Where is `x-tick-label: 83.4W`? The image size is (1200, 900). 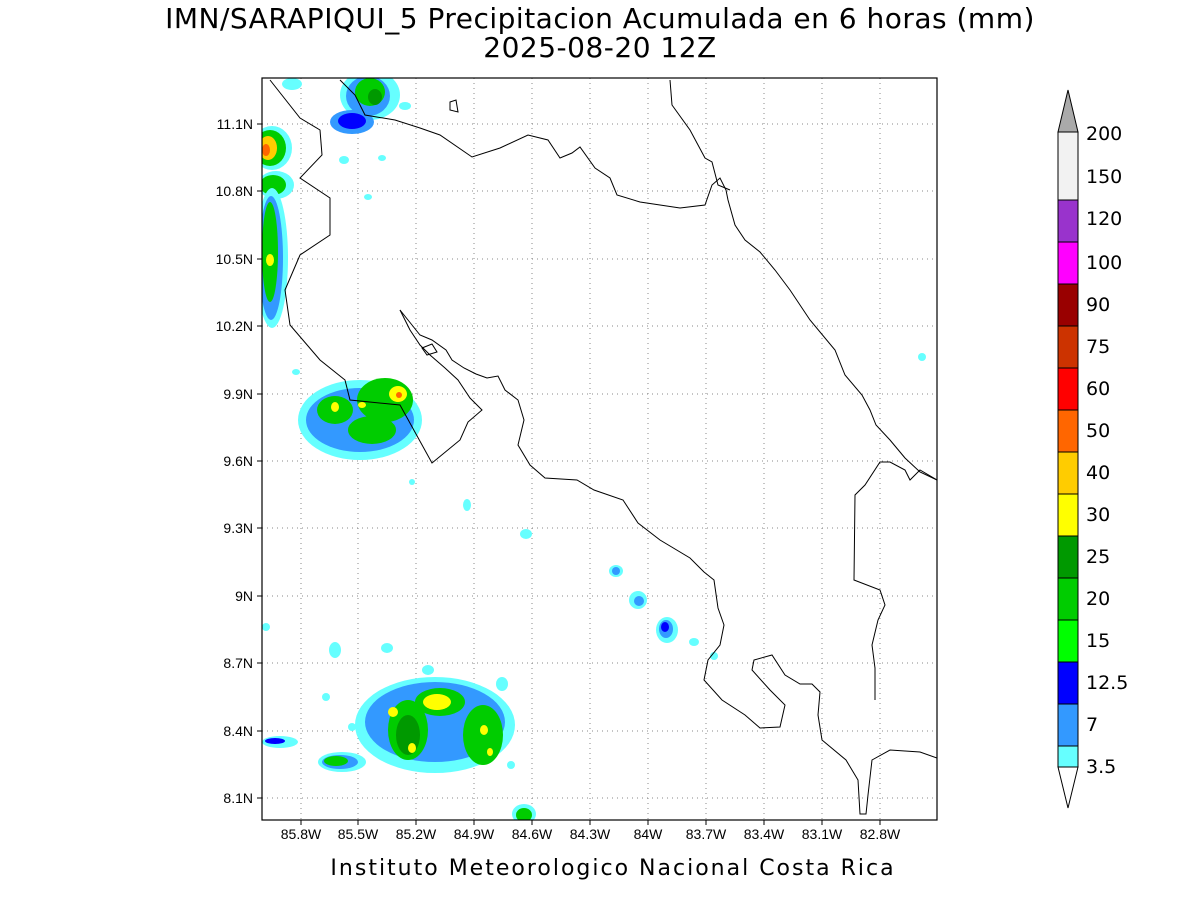 x-tick-label: 83.4W is located at coordinates (764, 834).